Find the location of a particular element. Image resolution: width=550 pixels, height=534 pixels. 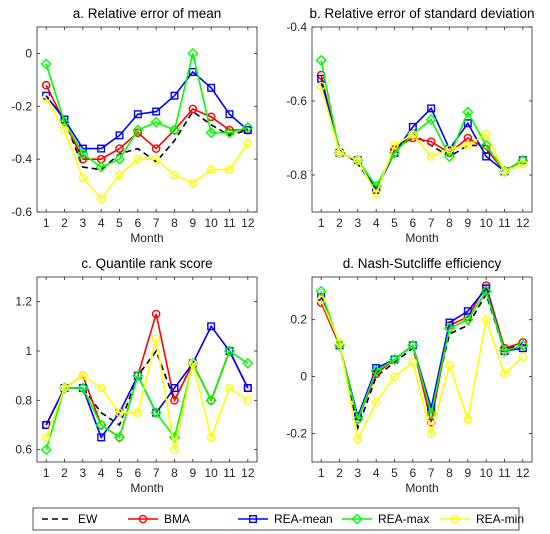

series-rea-min is located at coordinates (147, 394).